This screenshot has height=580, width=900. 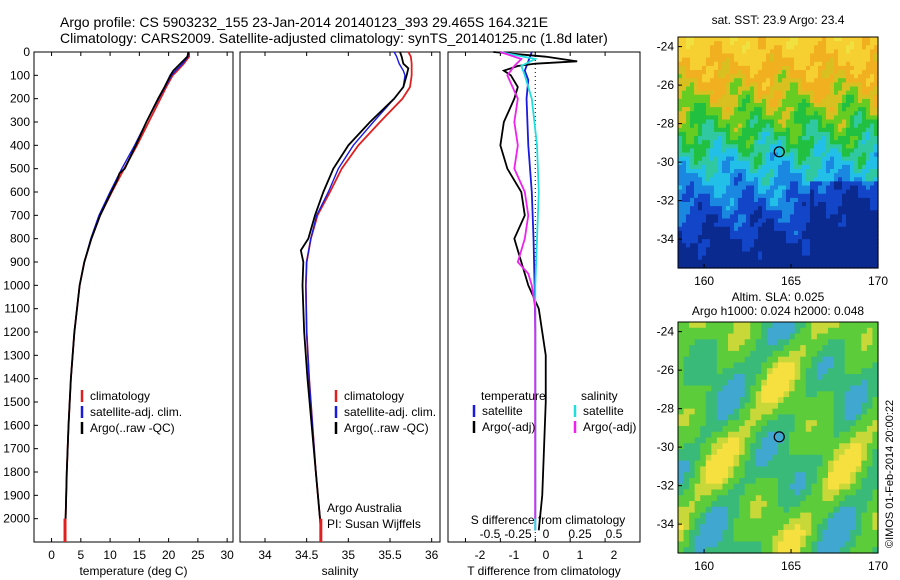 I want to click on legend-label: satellite, so click(x=502, y=411).